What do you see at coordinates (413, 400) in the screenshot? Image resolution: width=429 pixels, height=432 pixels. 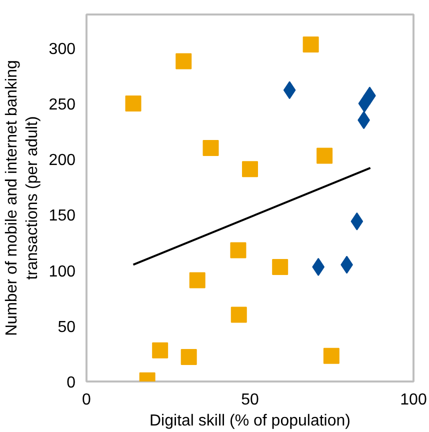 I see `x-tick-label: 100` at bounding box center [413, 400].